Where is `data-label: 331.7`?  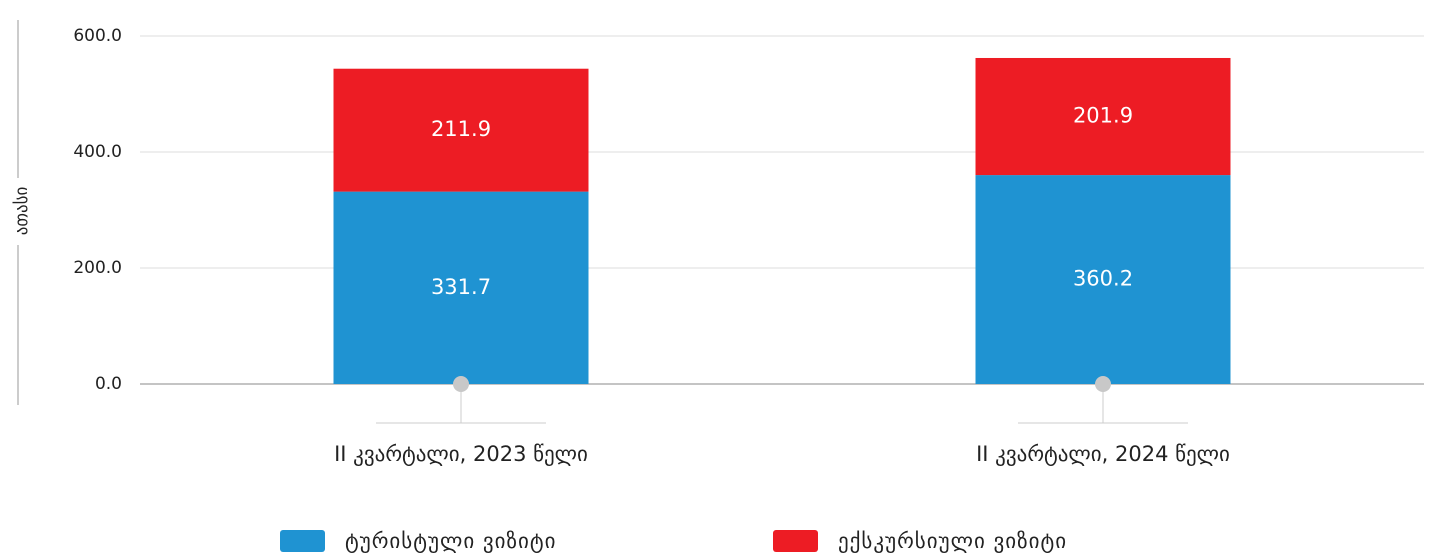 data-label: 331.7 is located at coordinates (461, 287).